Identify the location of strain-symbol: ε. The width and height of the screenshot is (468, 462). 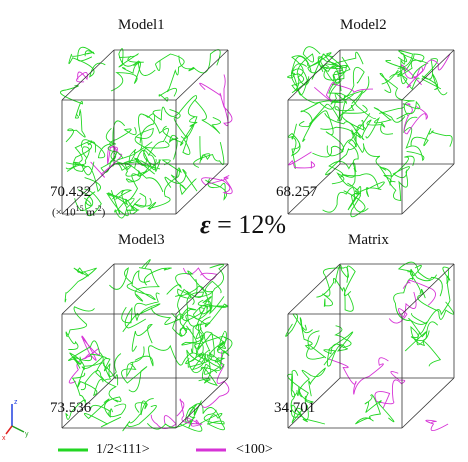
(205, 224).